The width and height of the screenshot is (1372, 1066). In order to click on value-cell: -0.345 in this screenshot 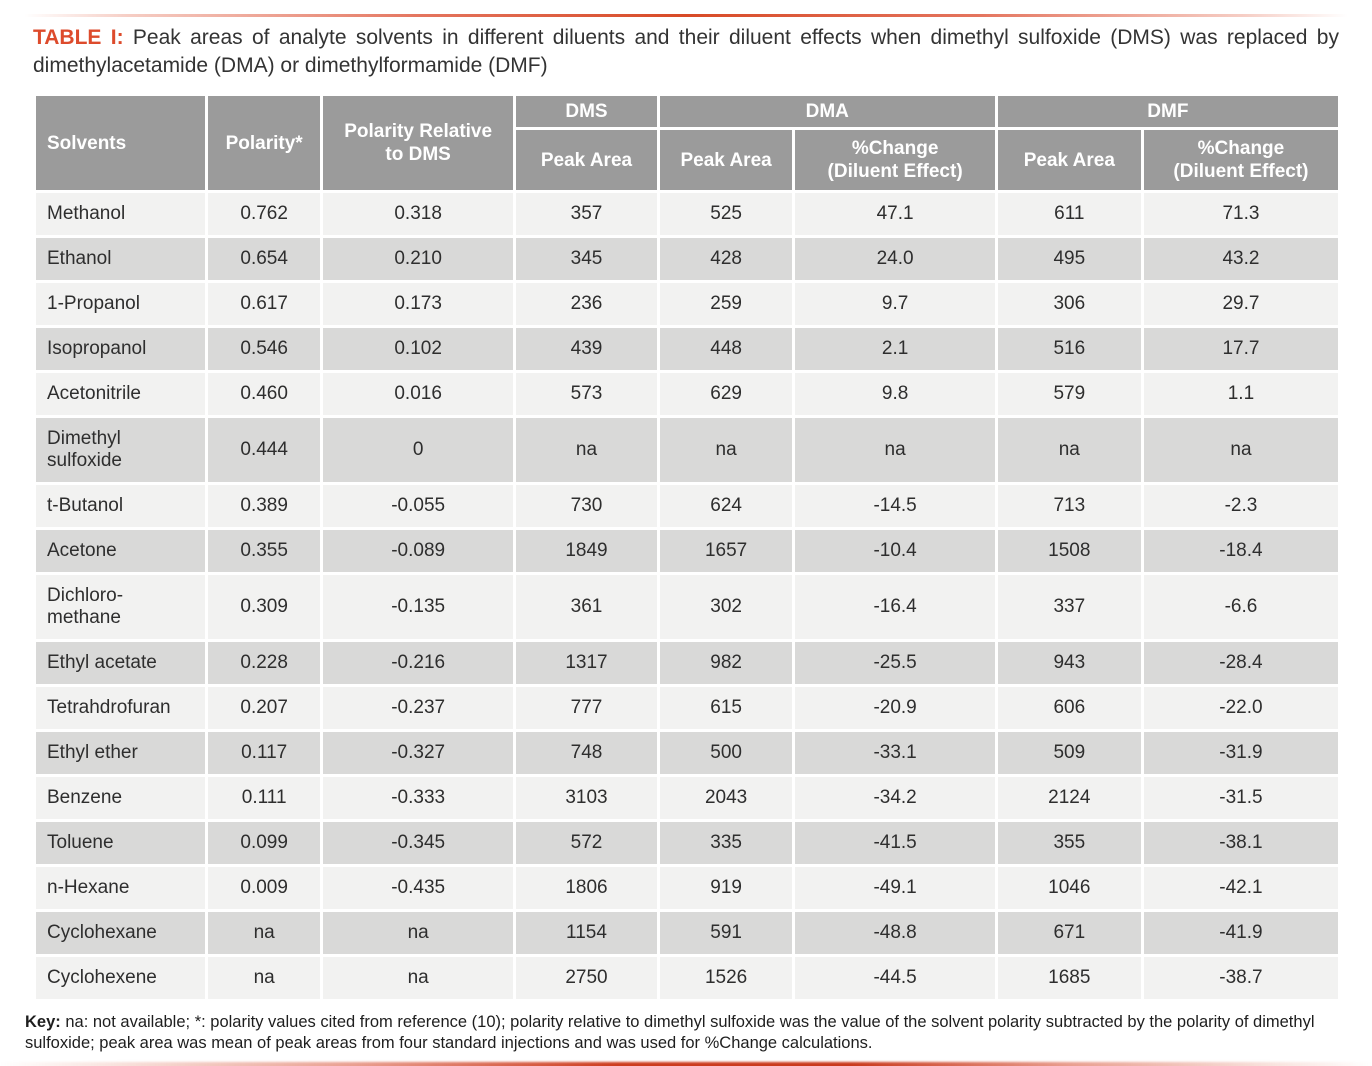, I will do `click(418, 843)`.